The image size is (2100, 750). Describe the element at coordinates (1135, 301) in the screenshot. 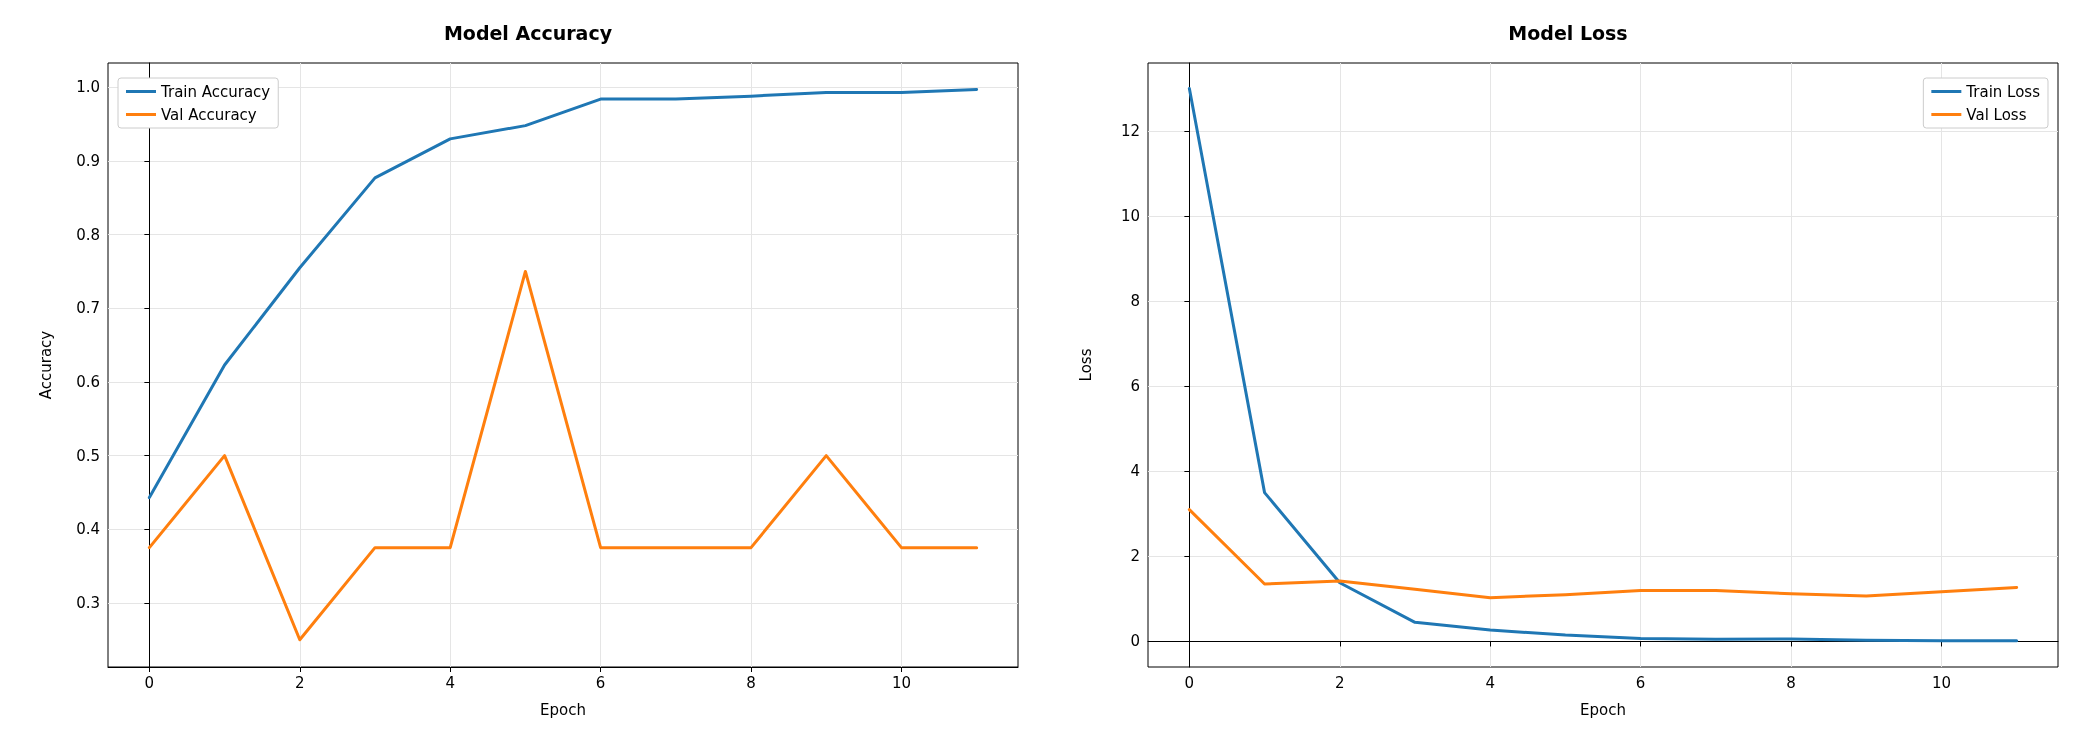

I see `y-tick-label: 8` at that location.